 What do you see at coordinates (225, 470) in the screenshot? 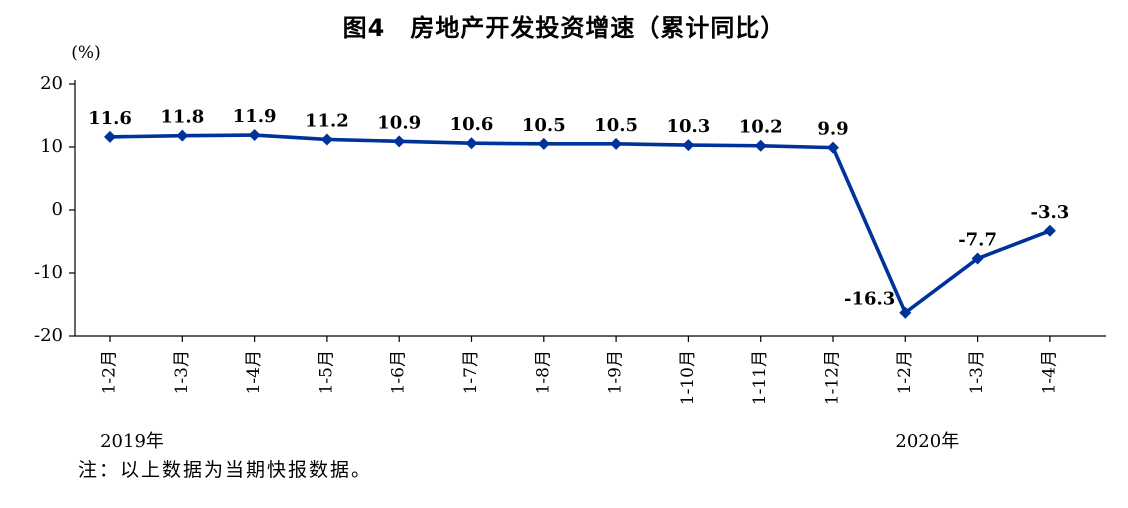
I see `footnote: 注：以上数据为当期快报数据。` at bounding box center [225, 470].